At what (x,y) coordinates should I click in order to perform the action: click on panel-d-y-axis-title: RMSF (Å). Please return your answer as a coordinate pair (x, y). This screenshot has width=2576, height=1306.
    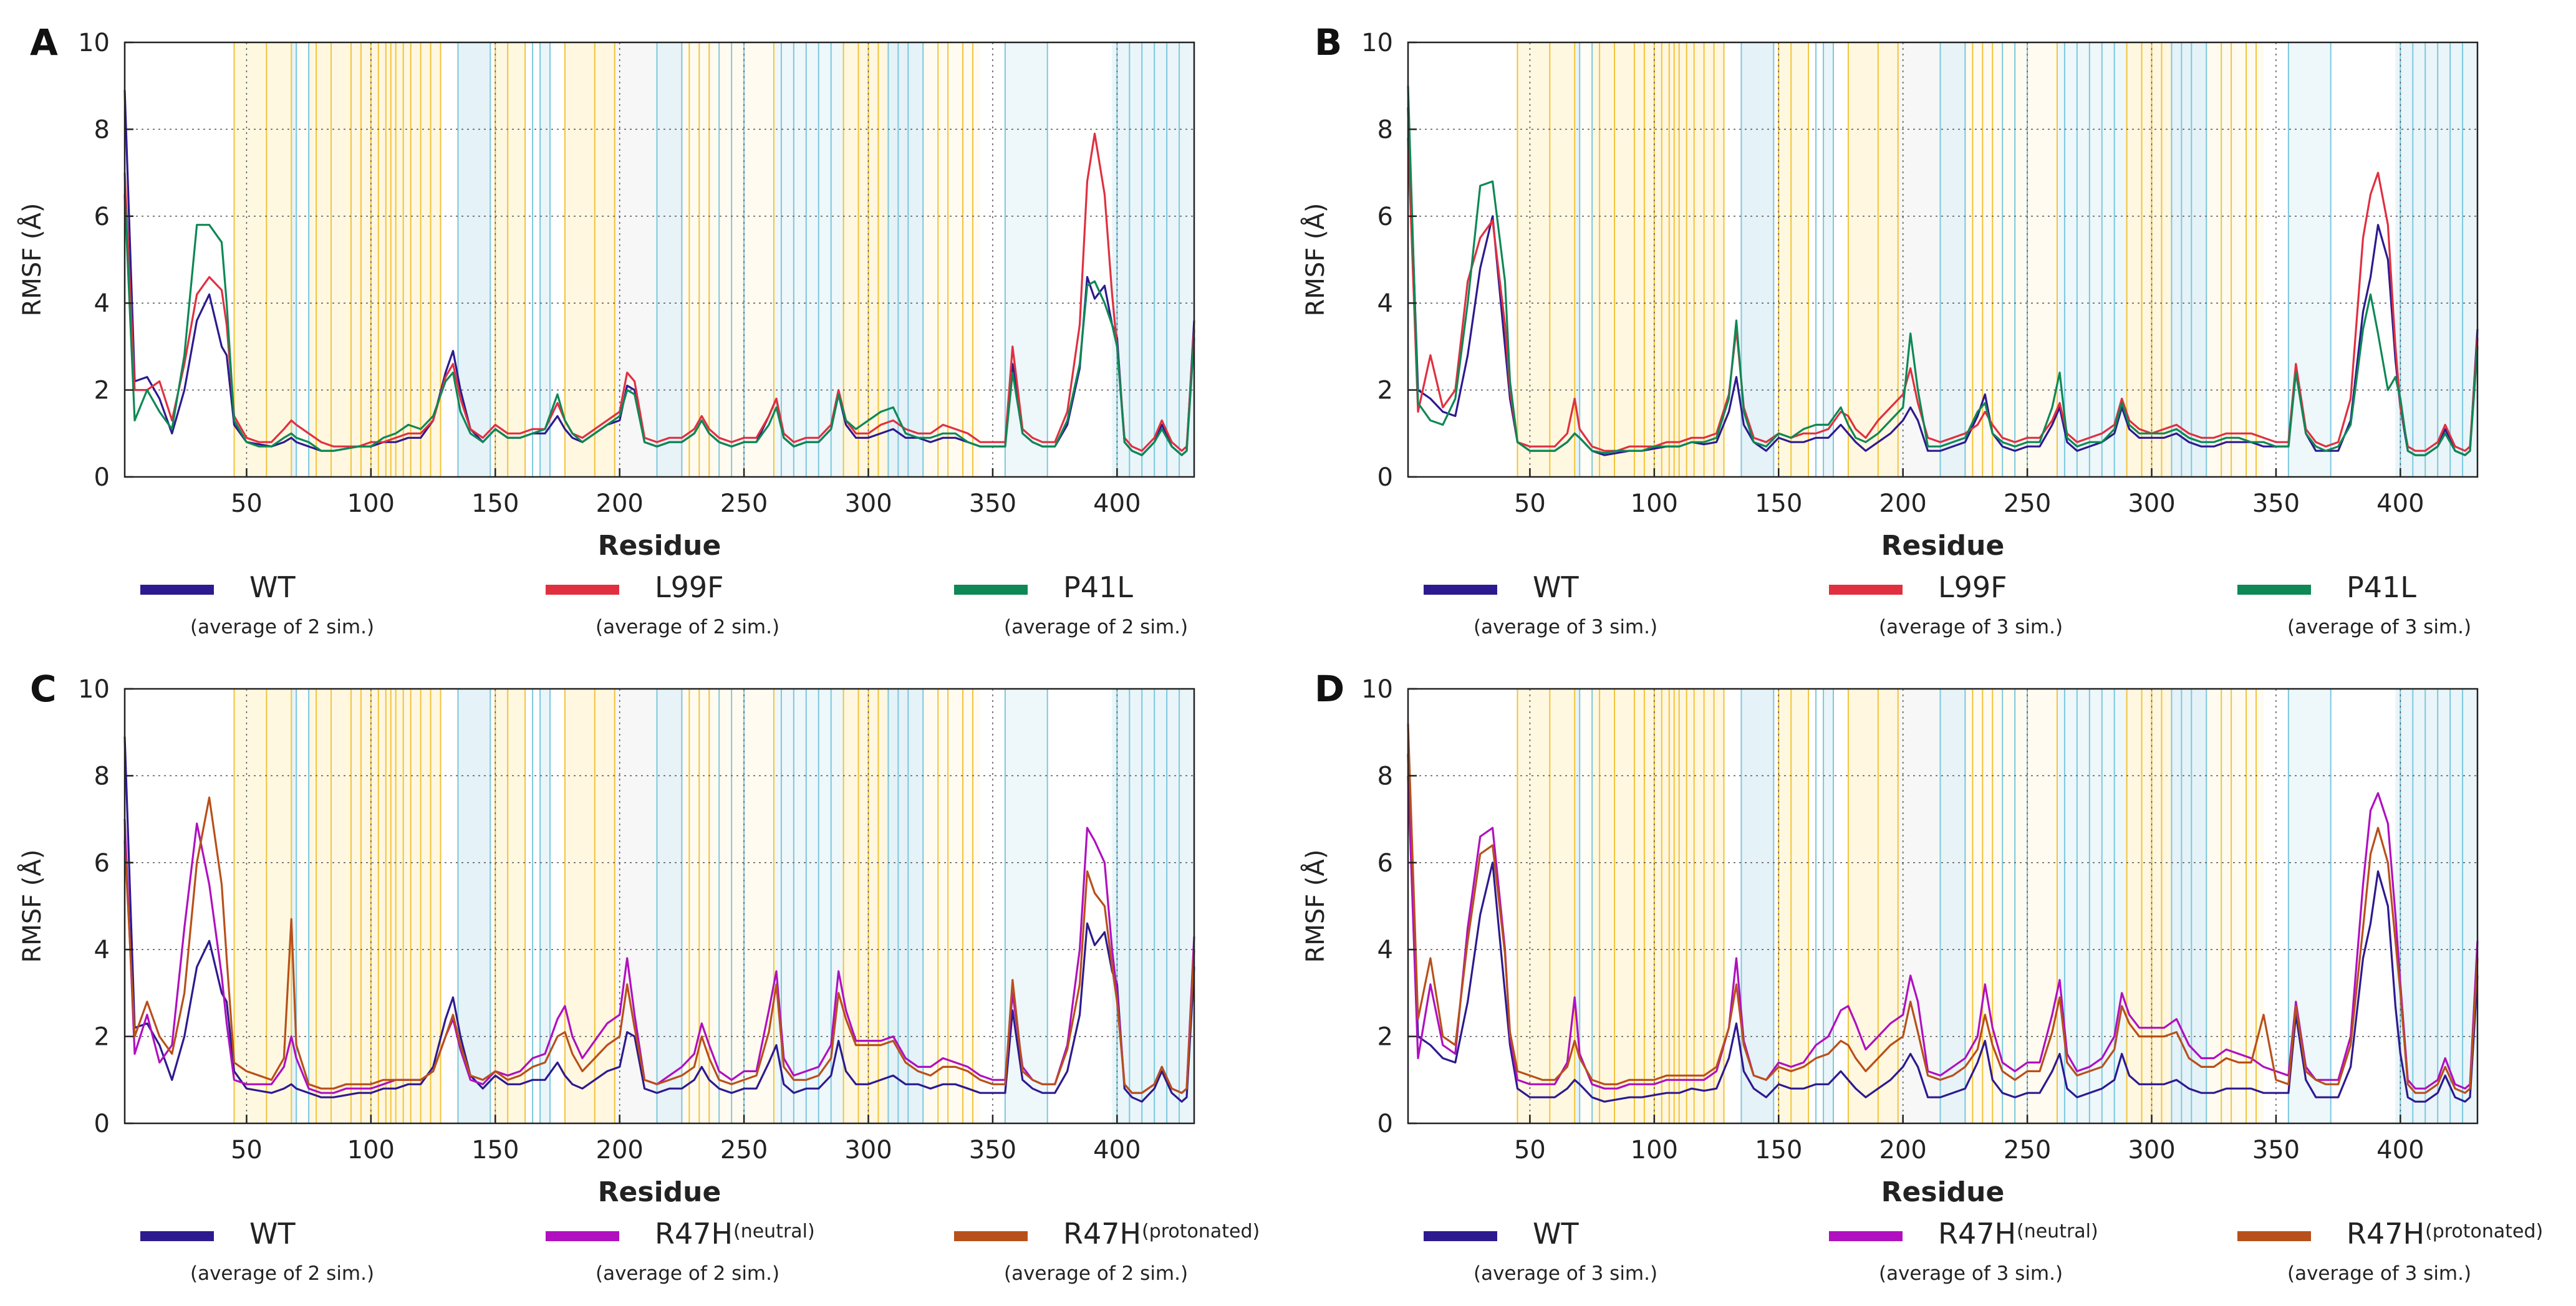
    Looking at the image, I should click on (1315, 906).